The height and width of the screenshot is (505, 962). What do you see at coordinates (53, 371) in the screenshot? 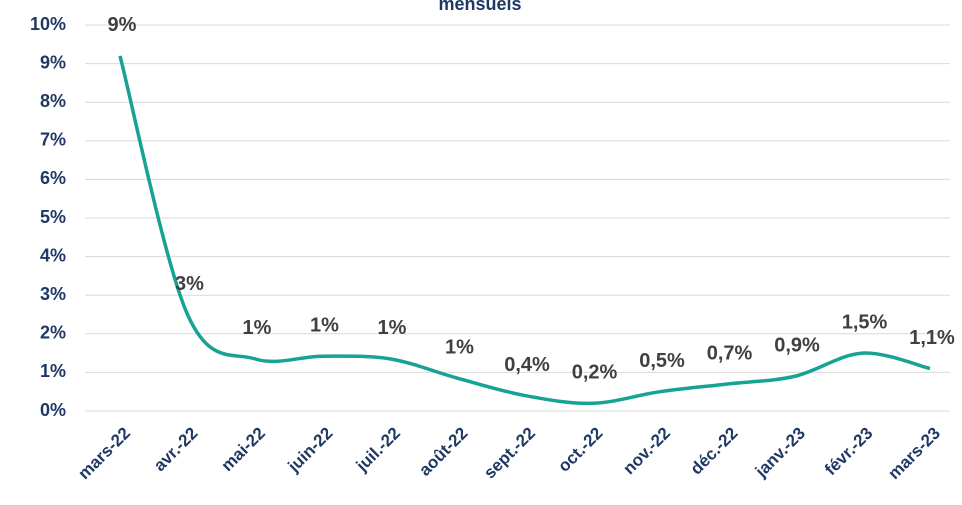
I see `y-tick-label: 1%` at bounding box center [53, 371].